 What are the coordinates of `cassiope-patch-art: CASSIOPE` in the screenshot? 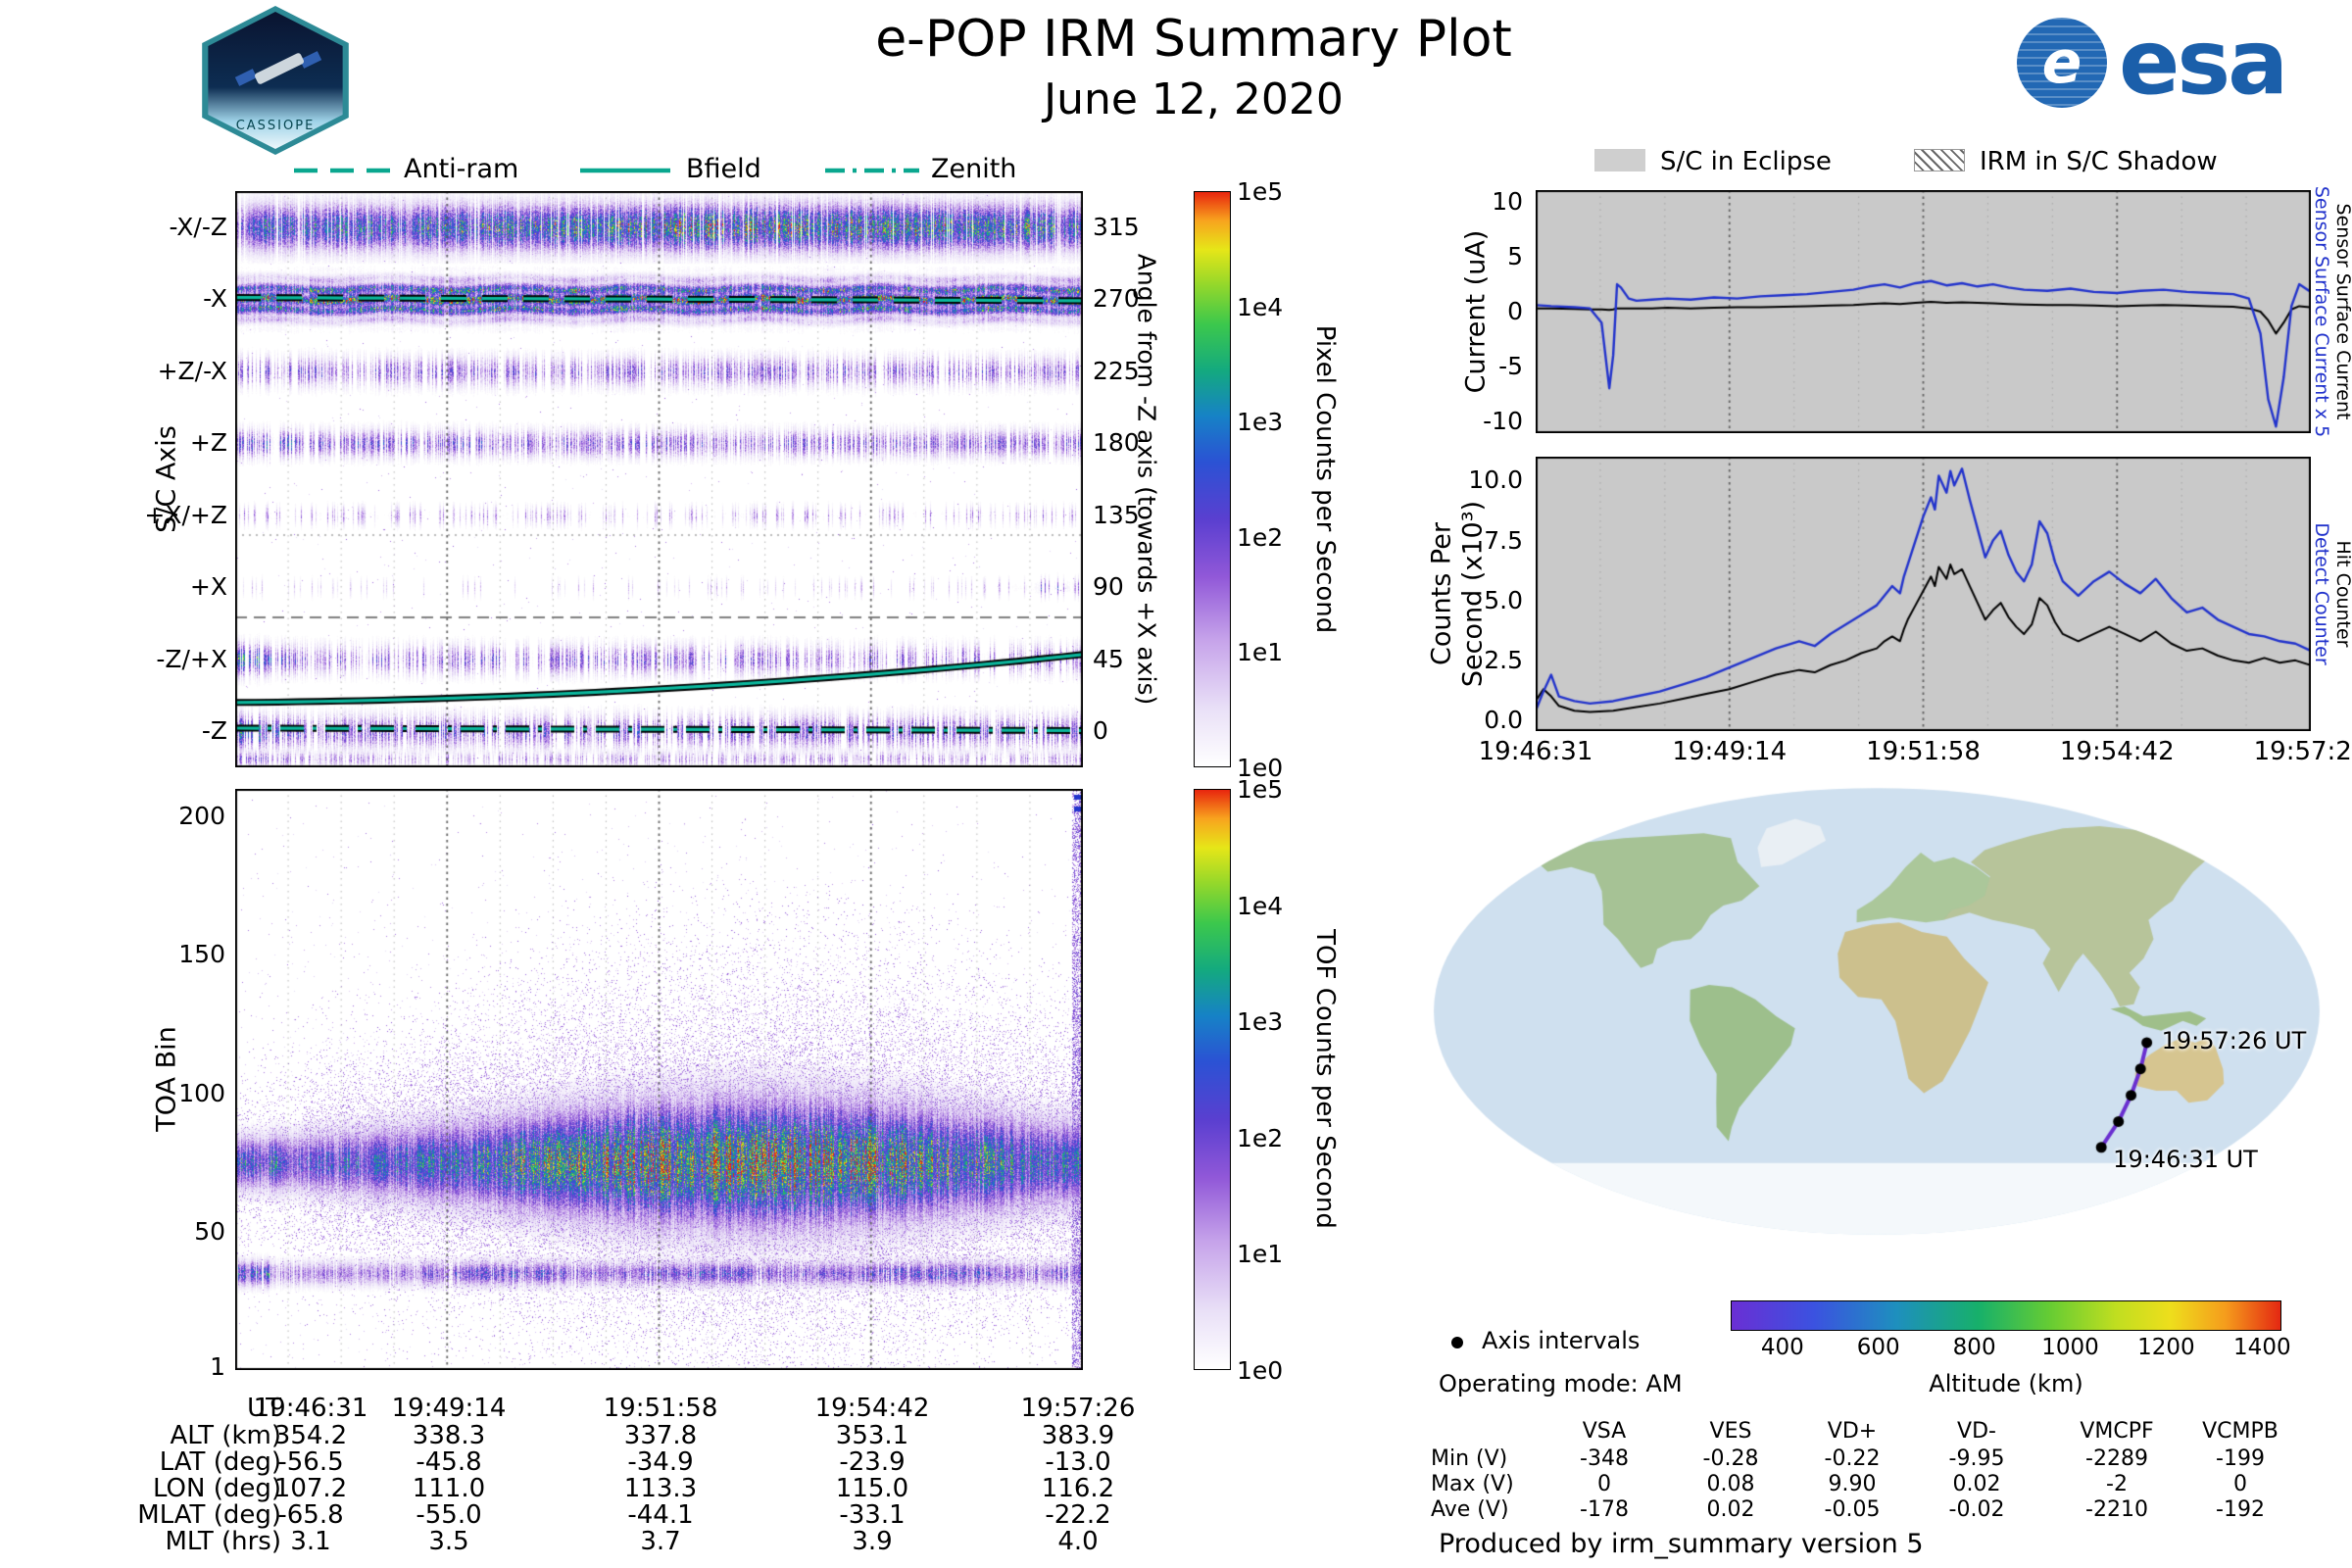 It's located at (275, 80).